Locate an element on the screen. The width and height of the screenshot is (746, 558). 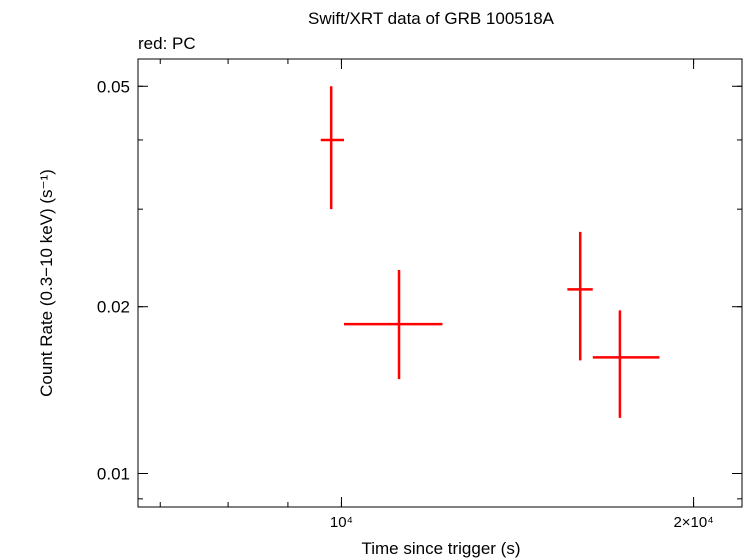
y-tick-label: 0.01 is located at coordinates (113, 473).